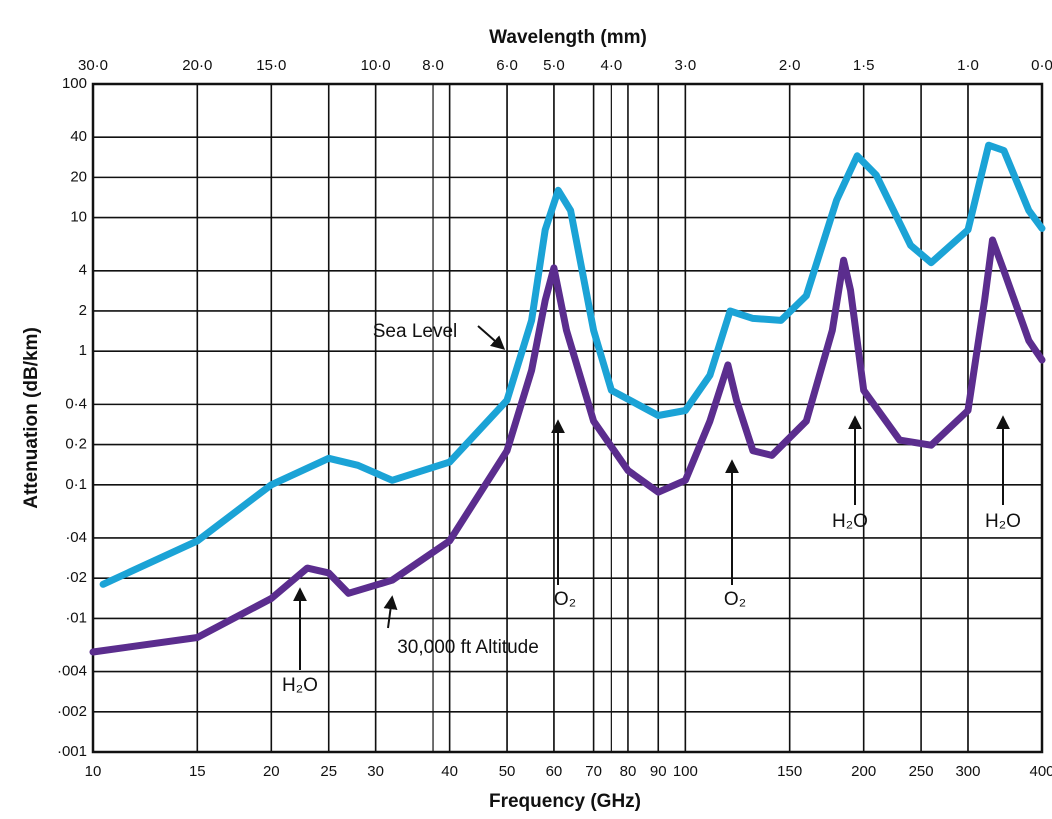 This screenshot has width=1052, height=819. Describe the element at coordinates (686, 65) in the screenshot. I see `top-tick-label: 3·0` at that location.